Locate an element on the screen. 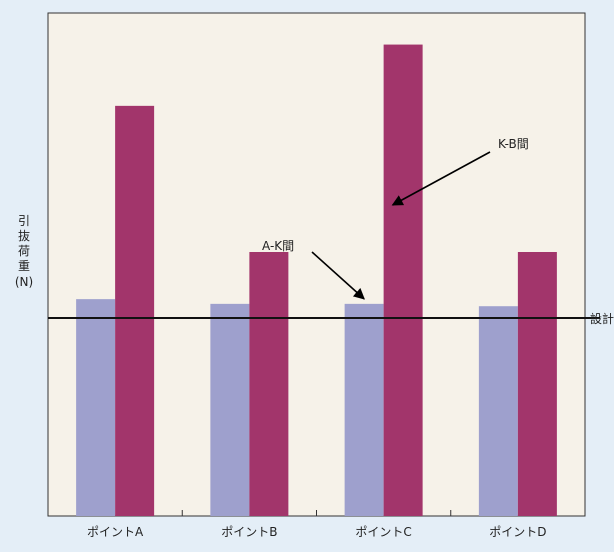 This screenshot has width=614, height=552. x-tick-label-2: ポイントC is located at coordinates (383, 532).